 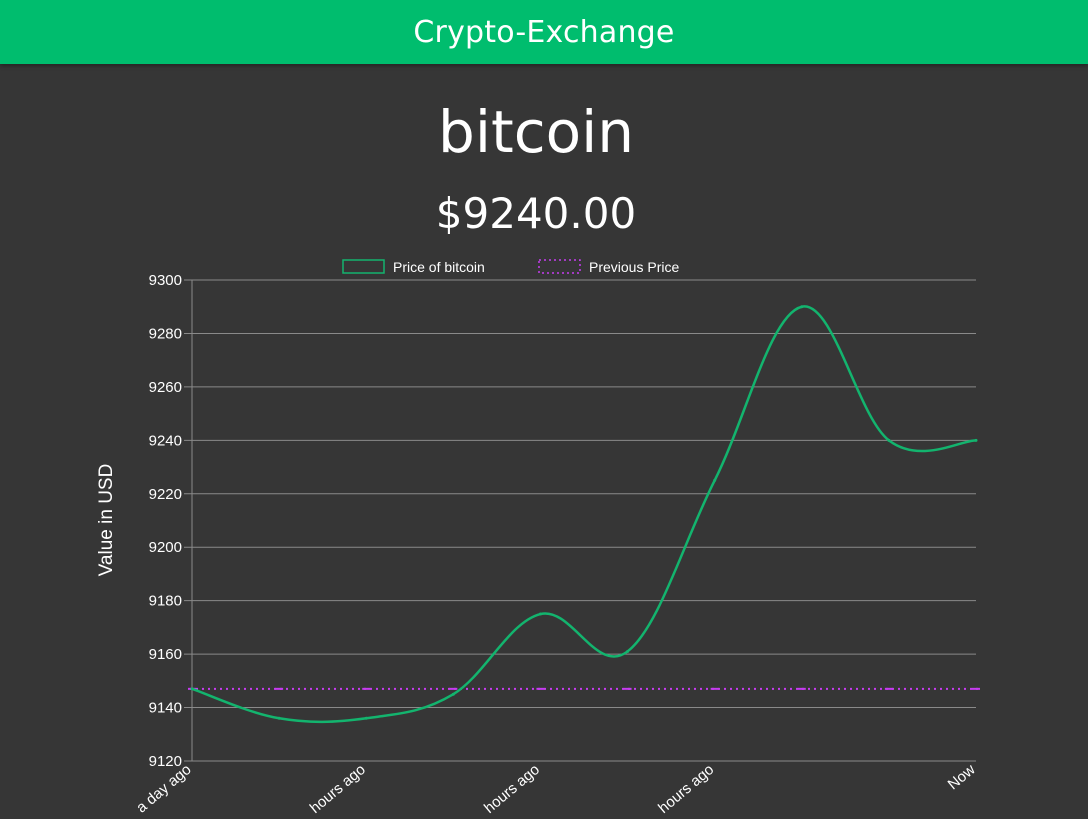 What do you see at coordinates (165, 654) in the screenshot?
I see `y-tick-label: 9160` at bounding box center [165, 654].